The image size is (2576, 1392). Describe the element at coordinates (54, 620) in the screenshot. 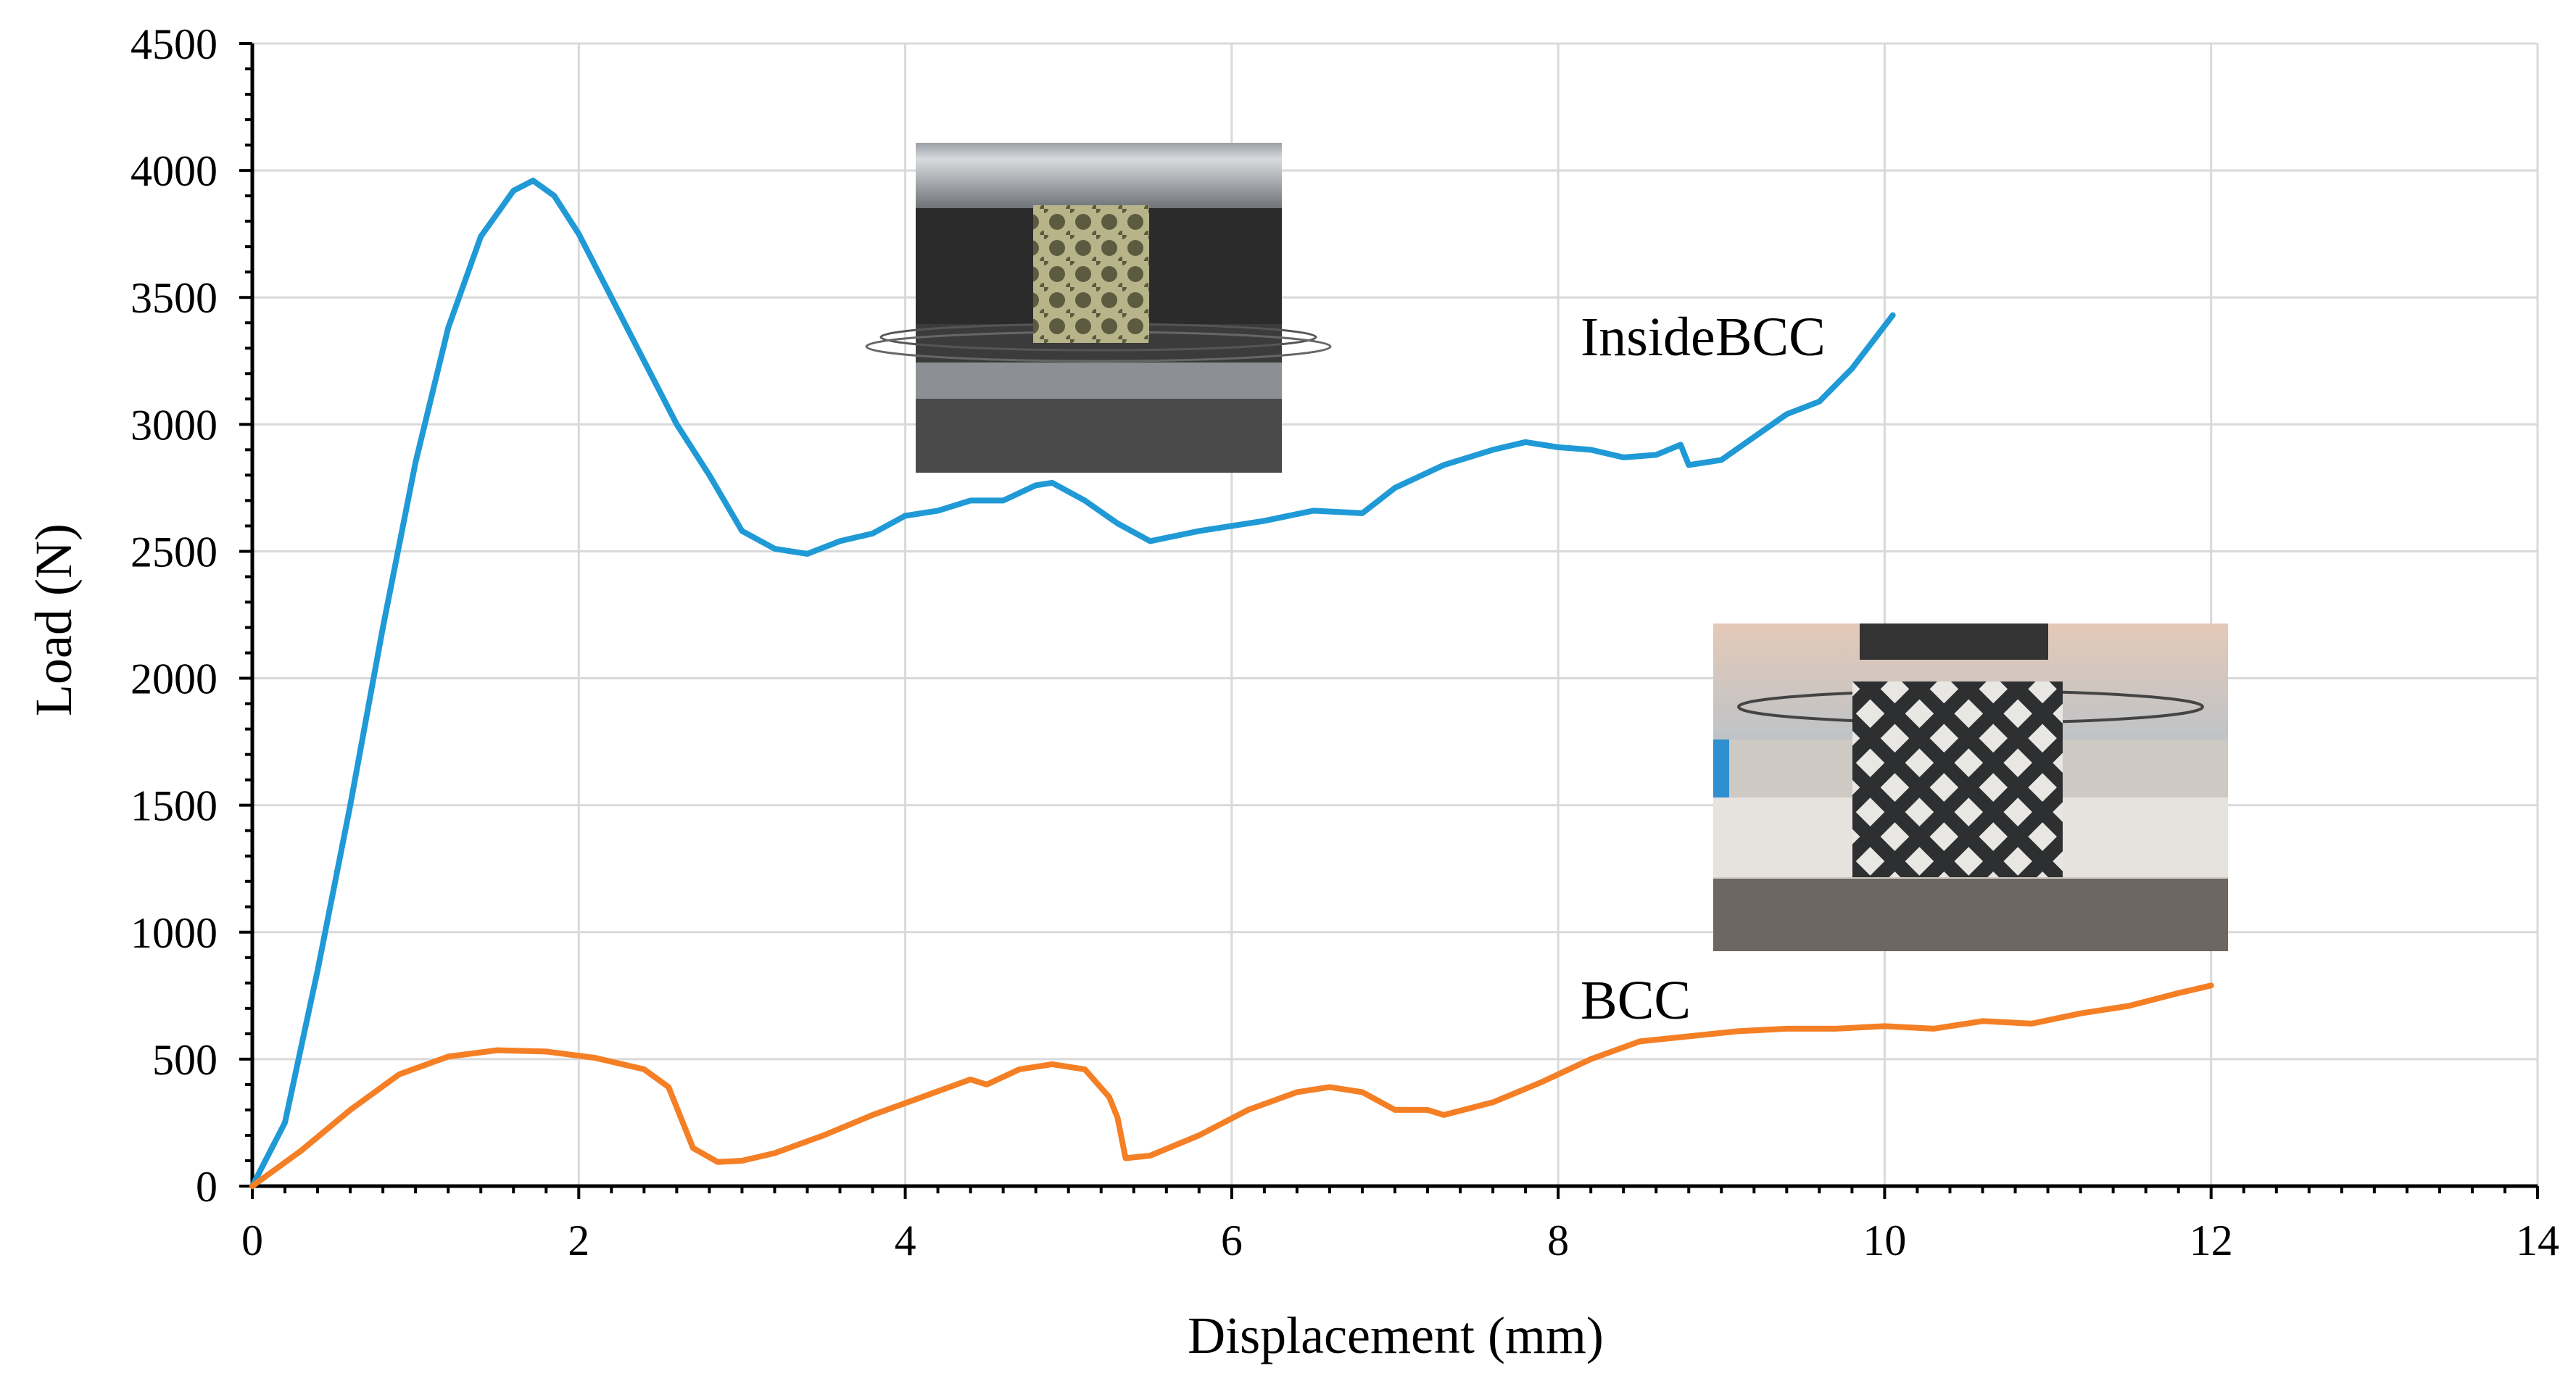

I see `y-axis-title: Load (N)` at that location.